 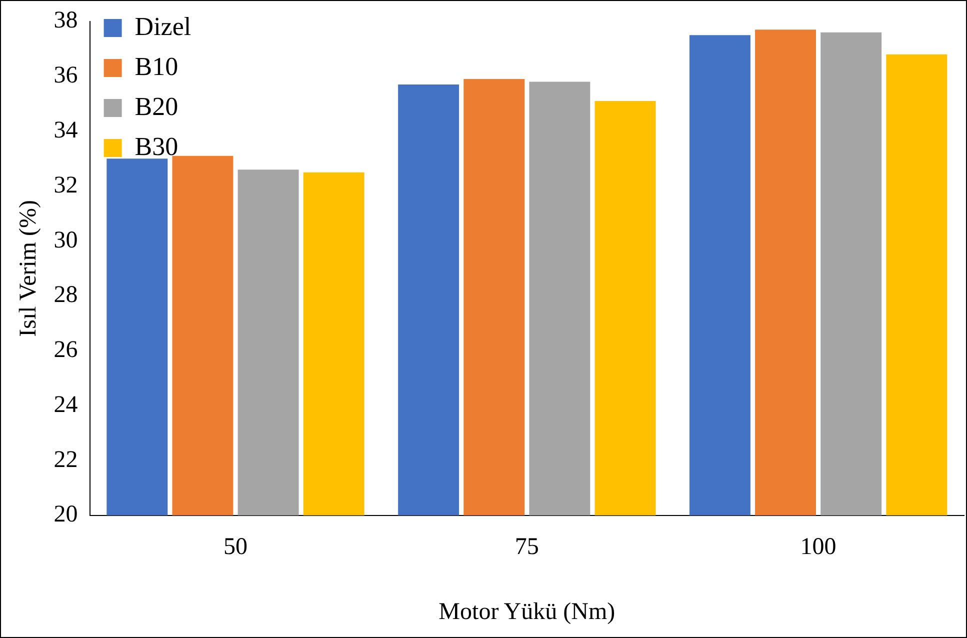 I want to click on x-tick-label: 50, so click(x=236, y=547).